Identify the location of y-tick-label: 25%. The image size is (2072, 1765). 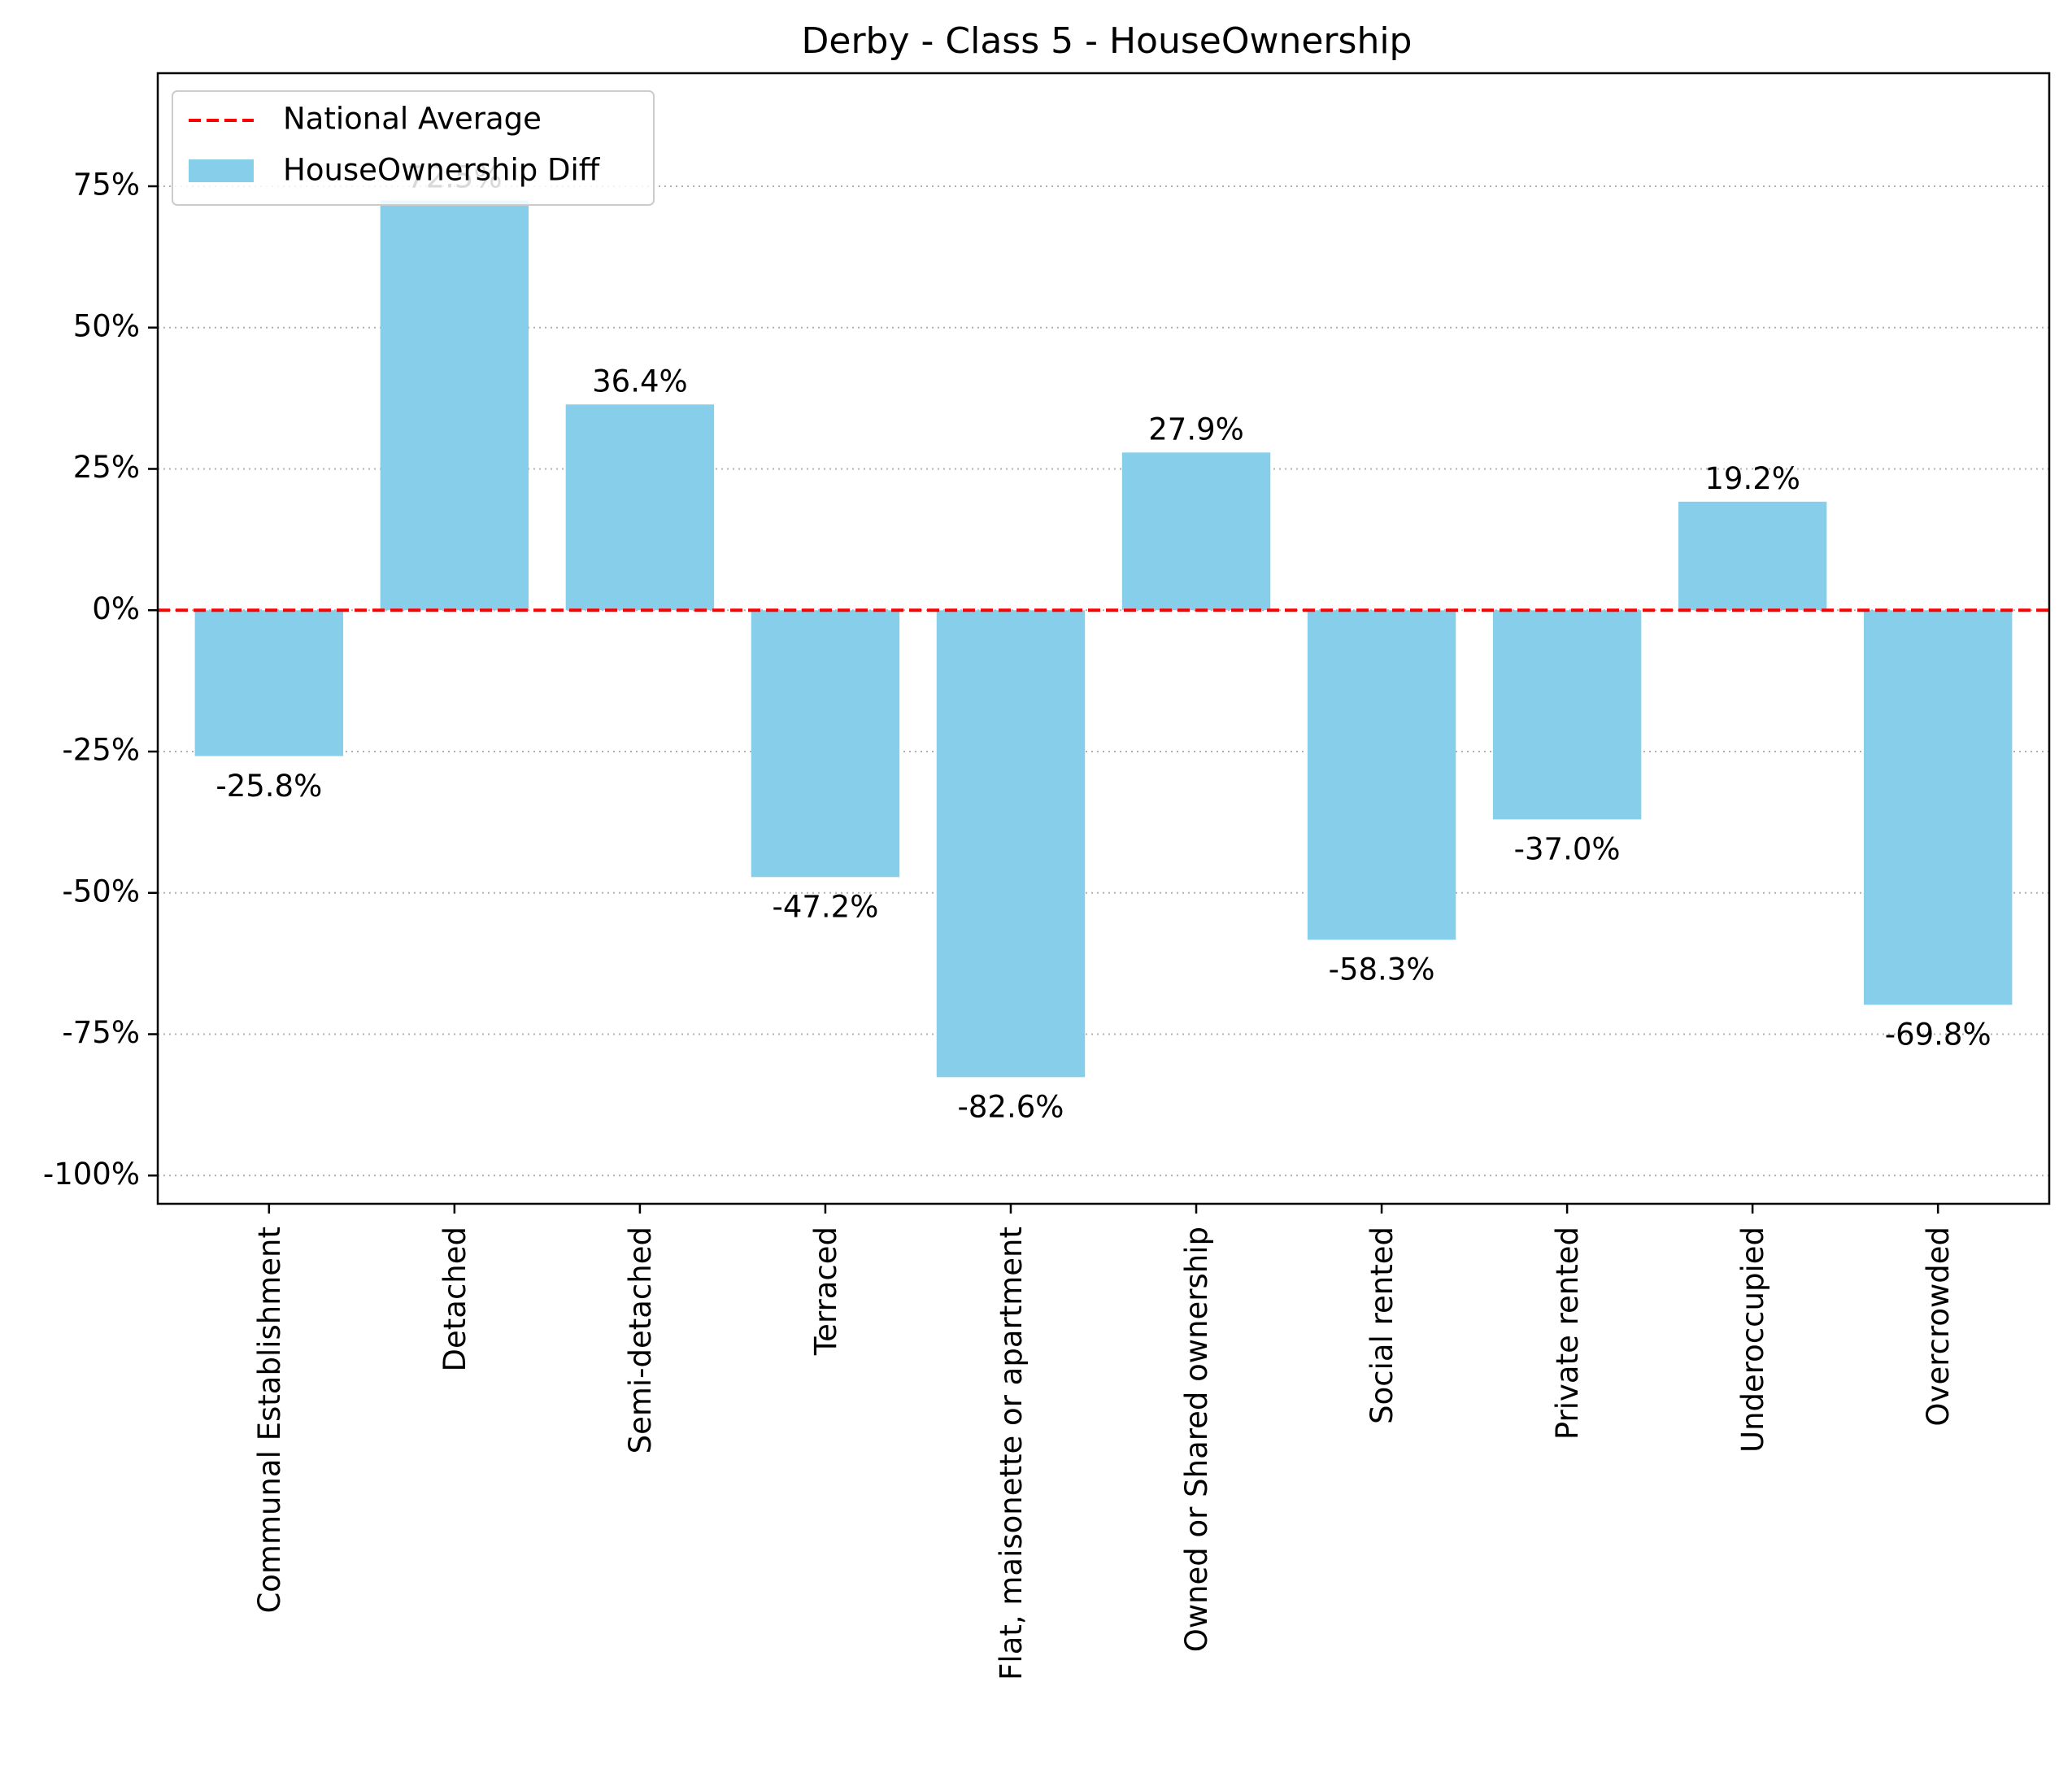
(106, 467).